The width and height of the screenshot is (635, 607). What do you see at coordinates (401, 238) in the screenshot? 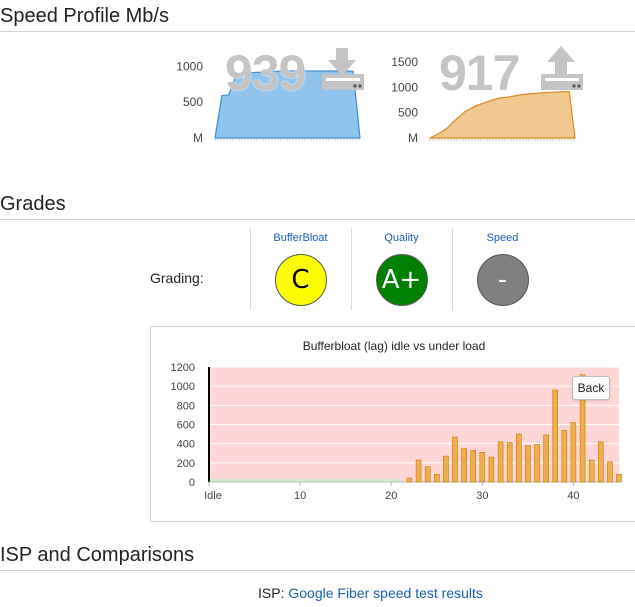
I see `grade-quality-heading: Quality` at bounding box center [401, 238].